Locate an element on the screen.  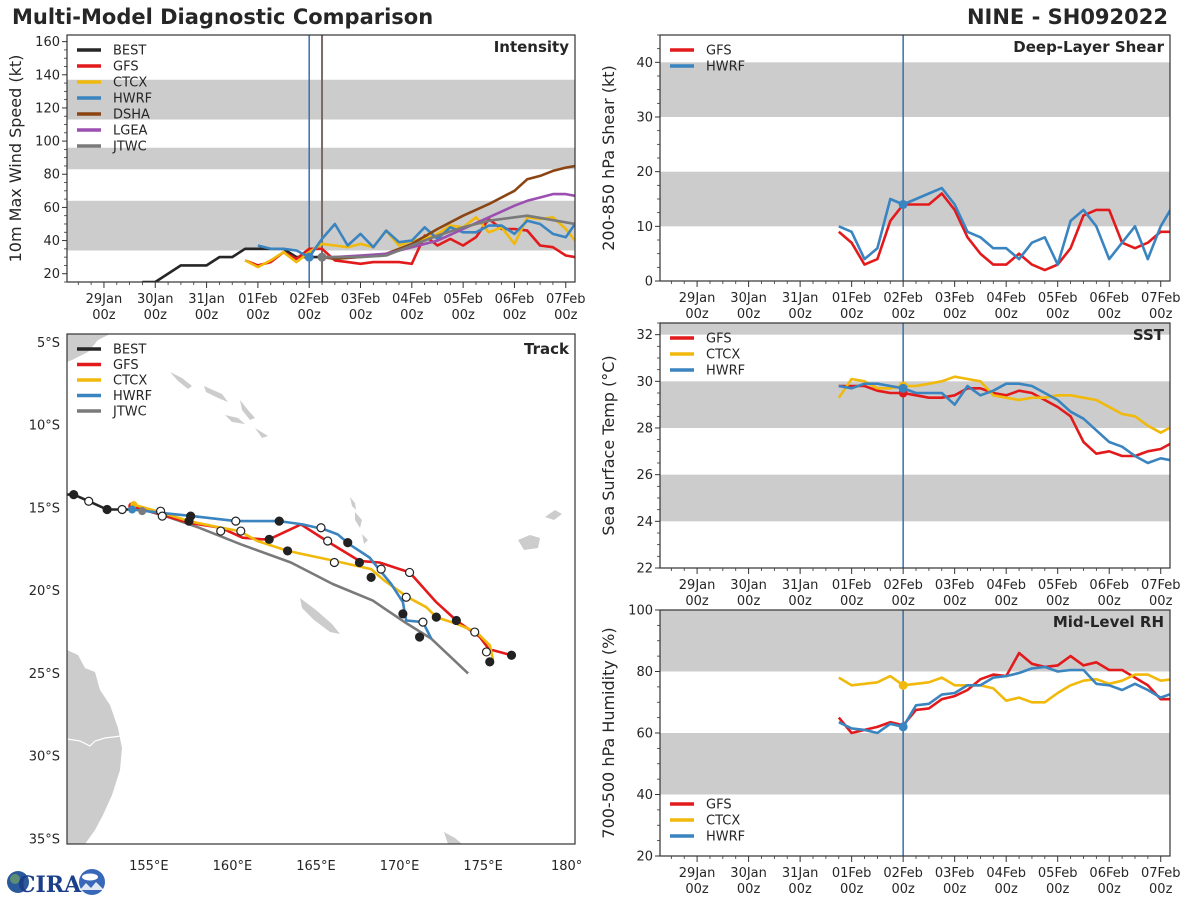
y-tick-label: 160 is located at coordinates (47, 42).